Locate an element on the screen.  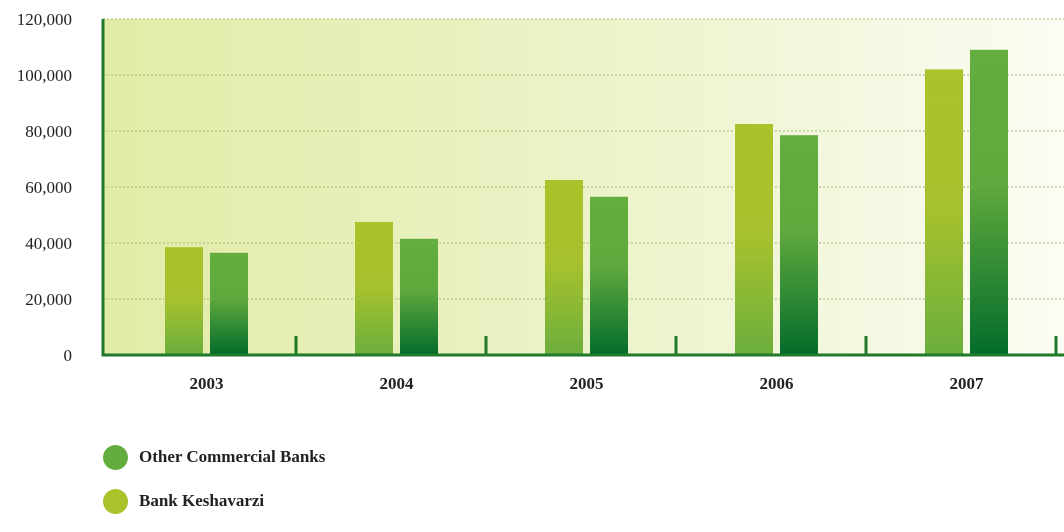
bar-other-commercial-banks-2007 is located at coordinates (989, 202).